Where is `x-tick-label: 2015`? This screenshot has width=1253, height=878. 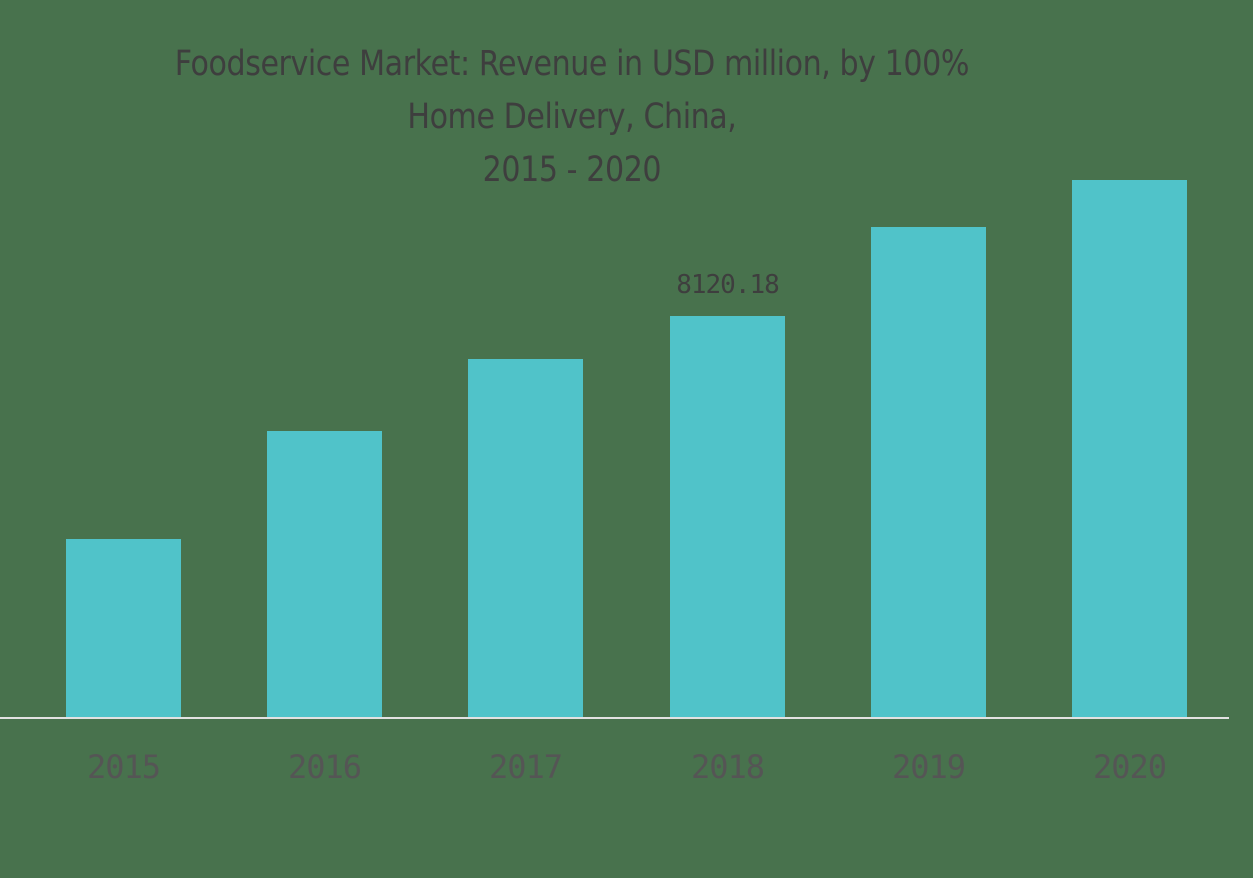 x-tick-label: 2015 is located at coordinates (123, 767).